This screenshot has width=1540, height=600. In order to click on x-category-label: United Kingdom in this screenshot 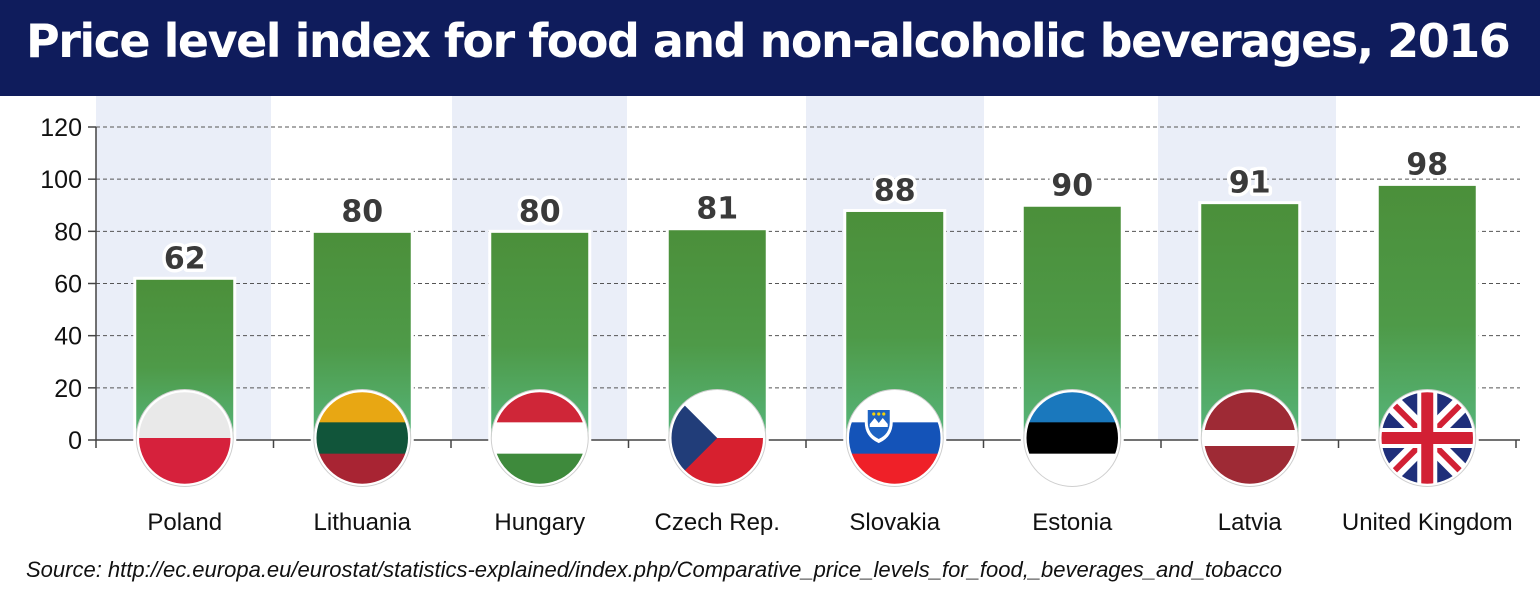, I will do `click(1427, 522)`.